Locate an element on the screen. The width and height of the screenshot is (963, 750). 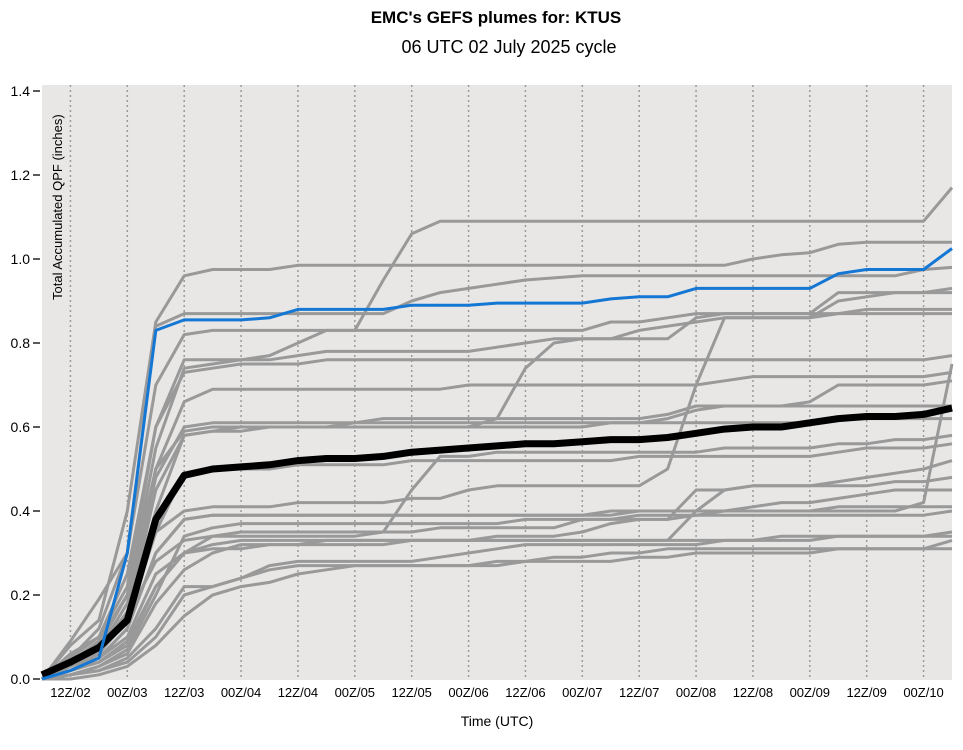
x-tick-label: 00Z/05 is located at coordinates (355, 692).